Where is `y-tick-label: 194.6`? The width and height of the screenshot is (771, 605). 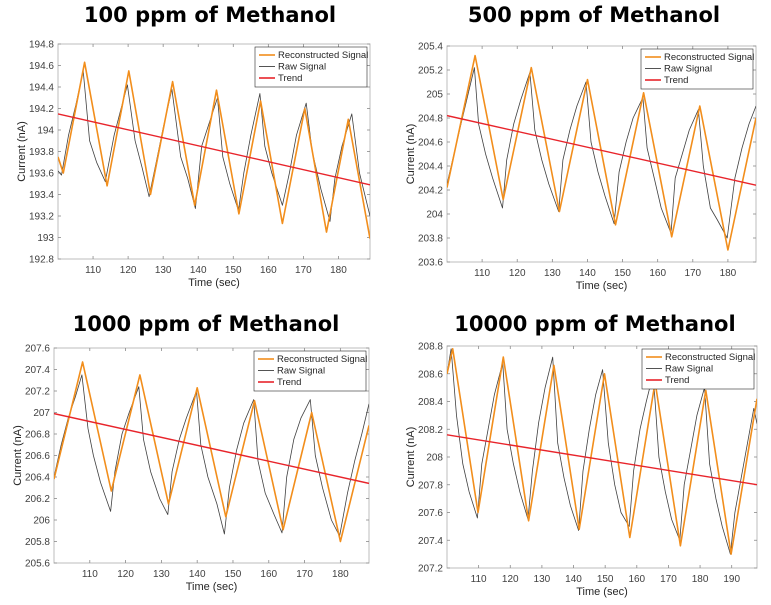
y-tick-label: 194.6 is located at coordinates (41, 66).